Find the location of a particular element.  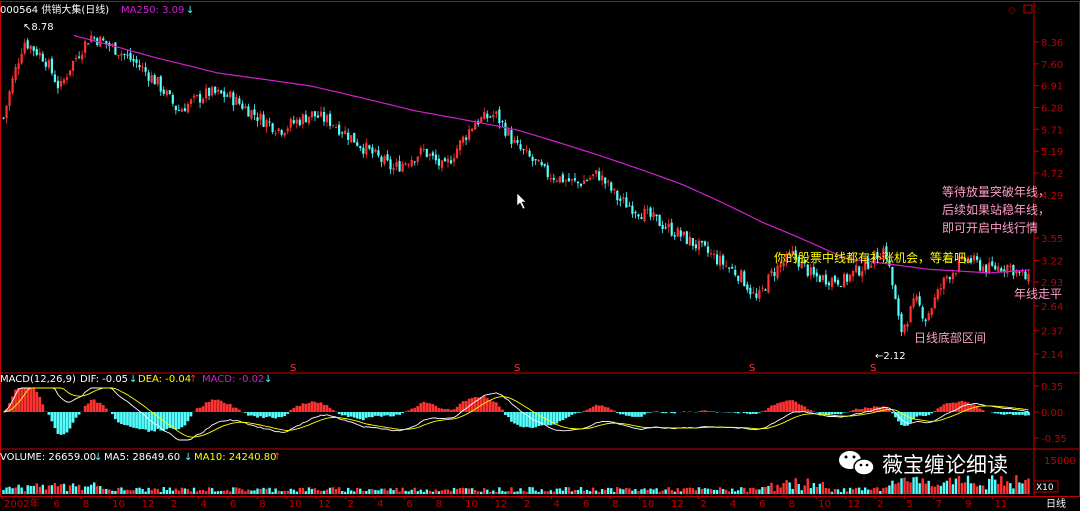

wechat-logo-eye is located at coordinates (861, 465).